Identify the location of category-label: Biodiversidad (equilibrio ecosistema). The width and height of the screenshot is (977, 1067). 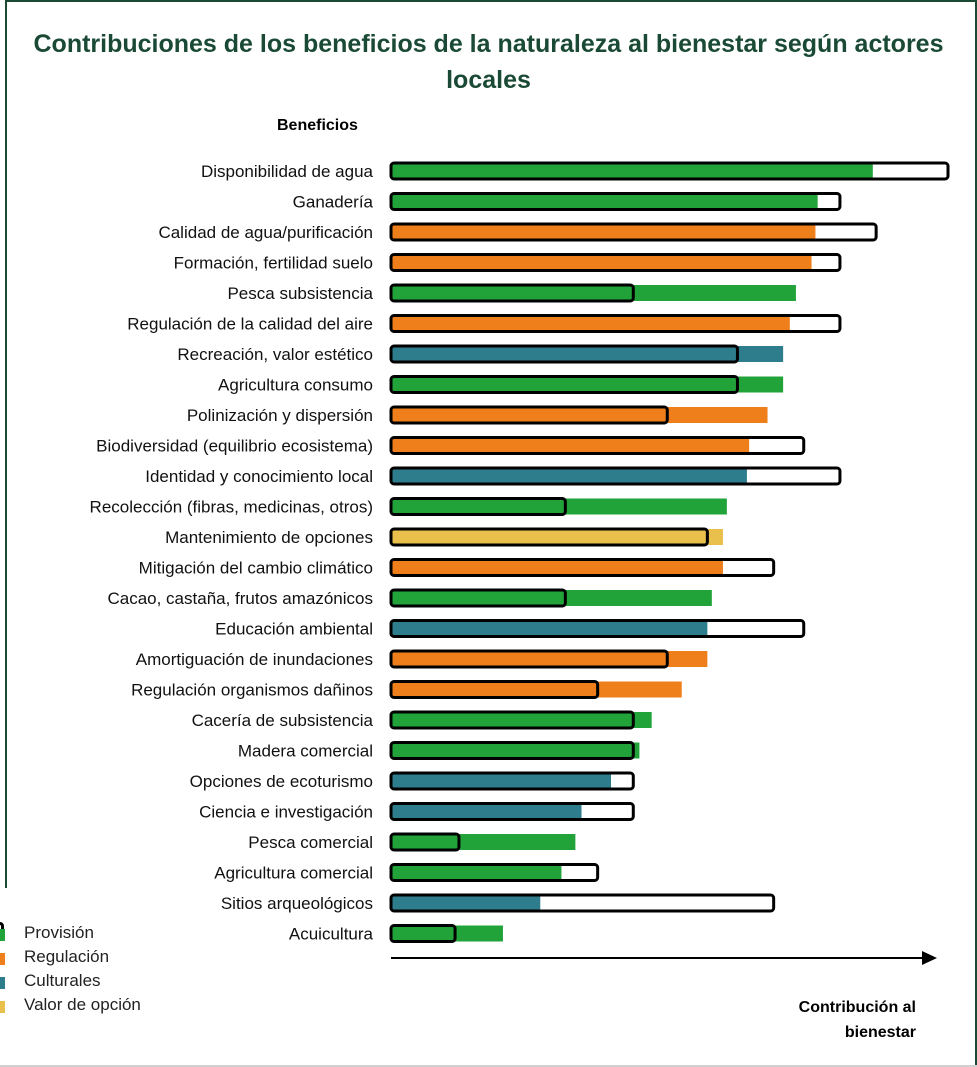
(234, 446).